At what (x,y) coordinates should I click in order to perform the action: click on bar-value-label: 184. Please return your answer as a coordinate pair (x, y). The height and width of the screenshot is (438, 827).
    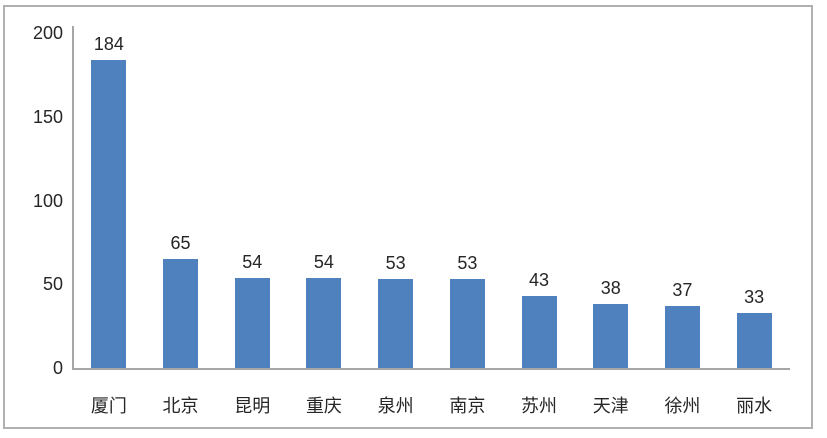
    Looking at the image, I should click on (108, 43).